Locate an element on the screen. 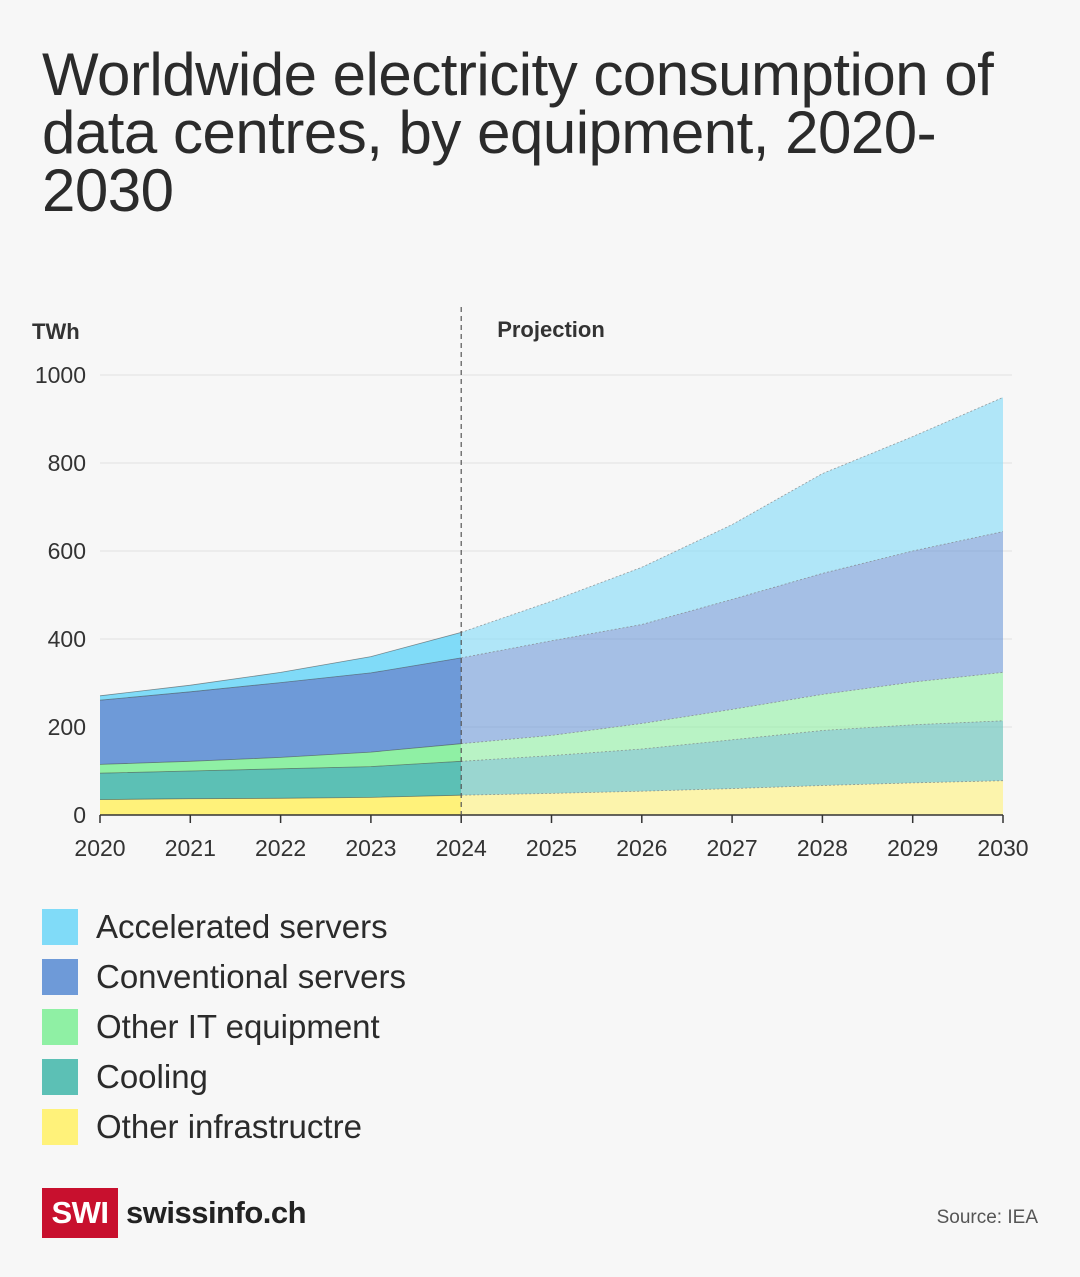 The width and height of the screenshot is (1080, 1277). legend-label: Other infrastructre is located at coordinates (229, 1126).